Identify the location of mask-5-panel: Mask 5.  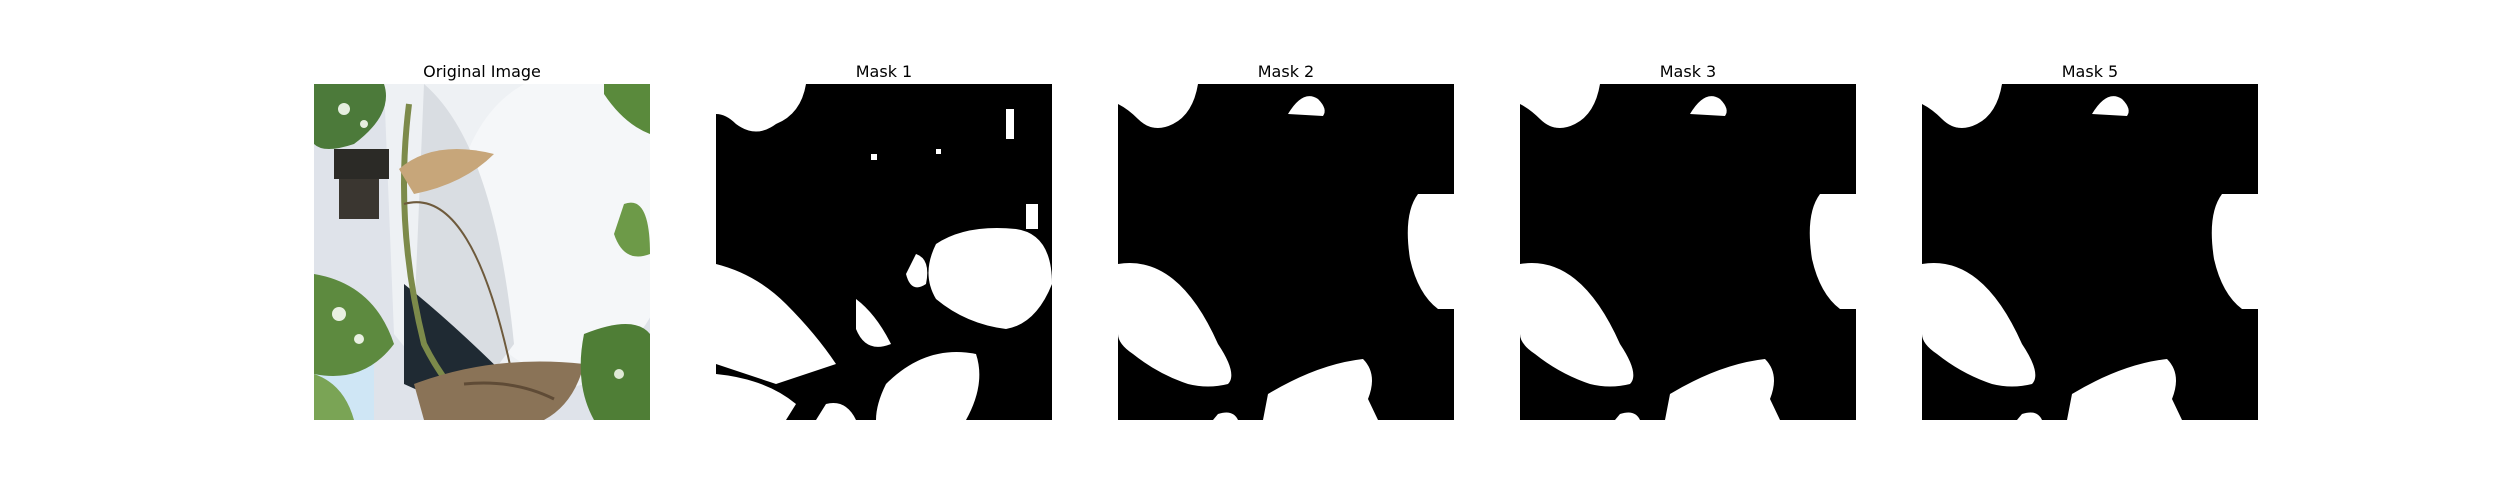
(2090, 240).